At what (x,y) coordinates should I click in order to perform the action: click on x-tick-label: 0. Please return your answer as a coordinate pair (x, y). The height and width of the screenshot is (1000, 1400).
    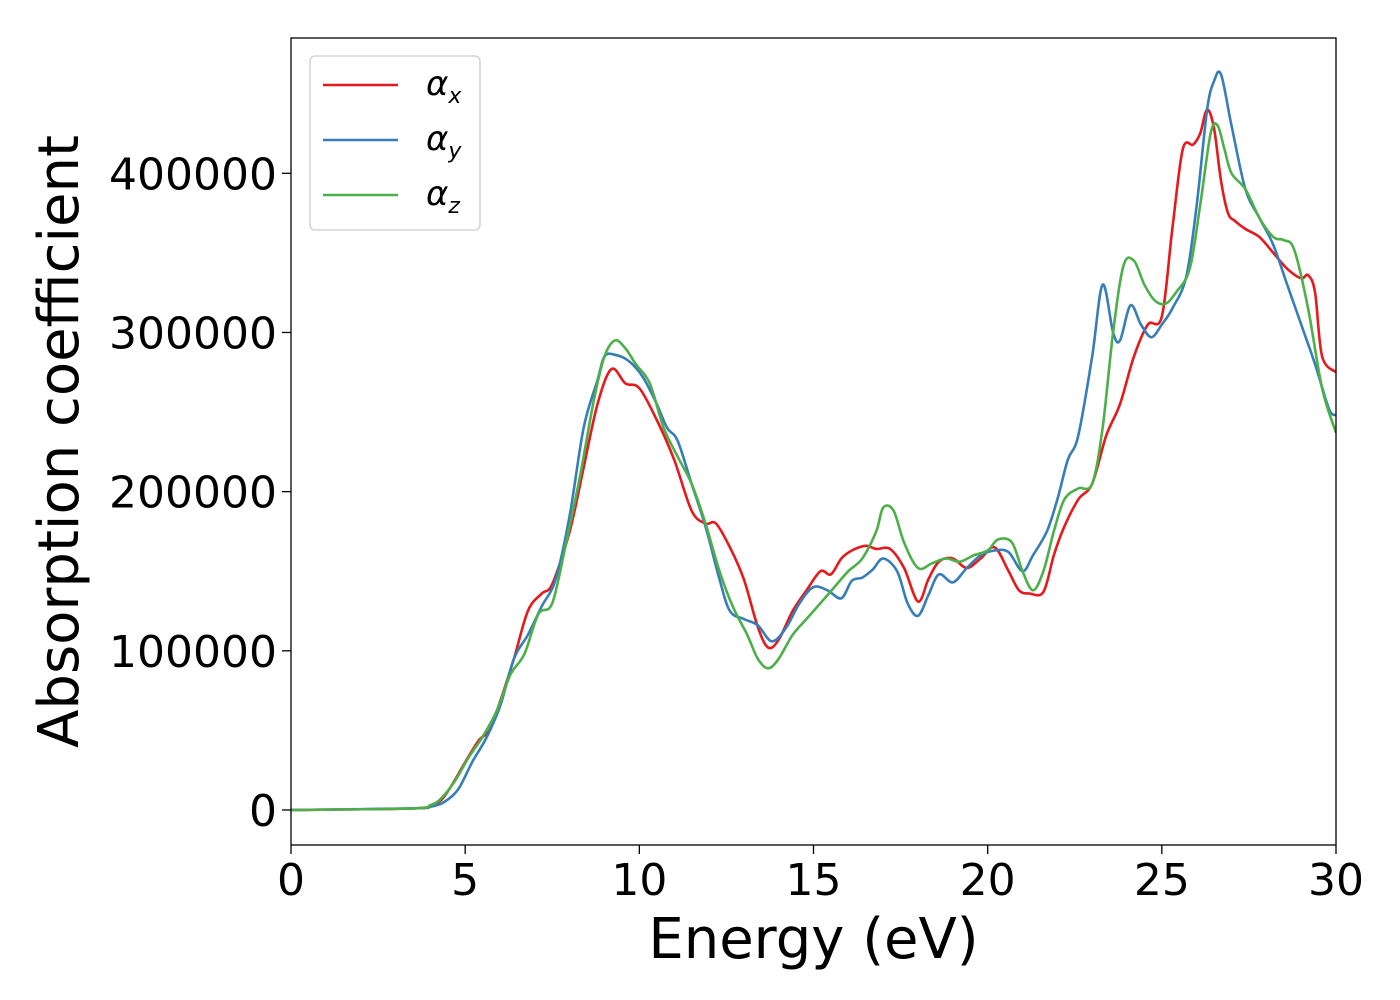
    Looking at the image, I should click on (291, 880).